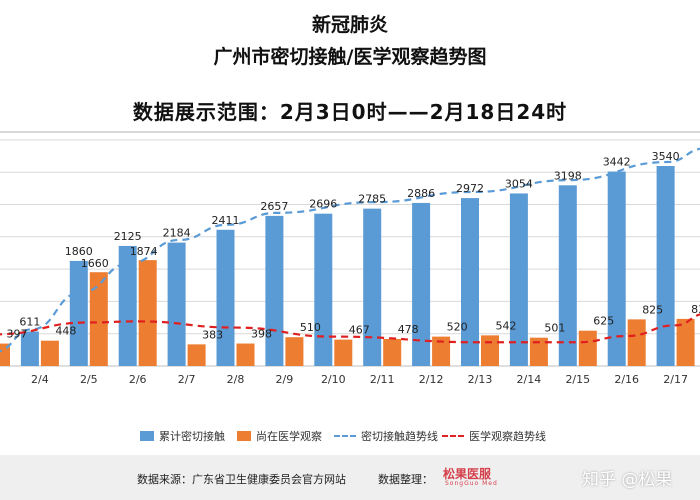 The height and width of the screenshot is (500, 700). Describe the element at coordinates (480, 379) in the screenshot. I see `x-tick-label: 2/13` at that location.